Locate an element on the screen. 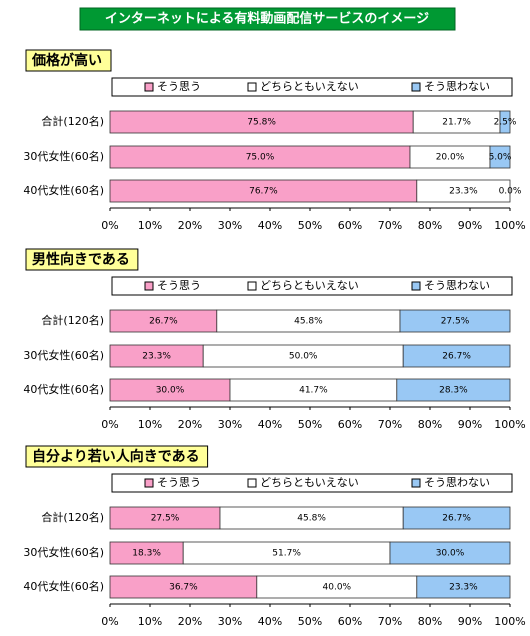 This screenshot has height=636, width=530. value-label: 0.0% is located at coordinates (510, 192).